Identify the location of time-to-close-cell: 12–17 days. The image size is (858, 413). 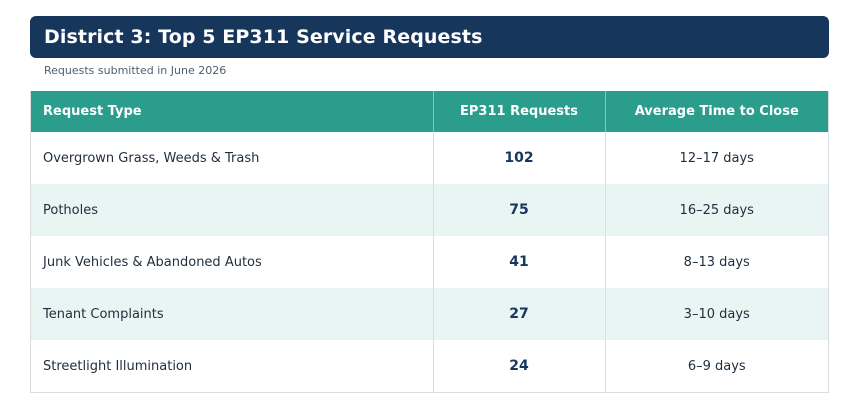
(716, 158).